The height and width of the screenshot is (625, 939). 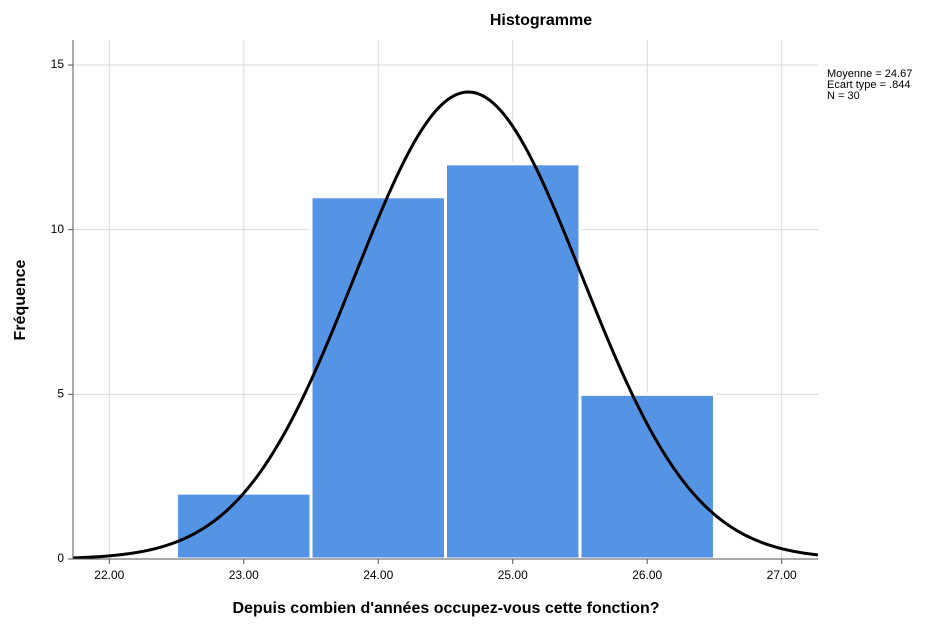 I want to click on y-tick-label: 5, so click(x=60, y=394).